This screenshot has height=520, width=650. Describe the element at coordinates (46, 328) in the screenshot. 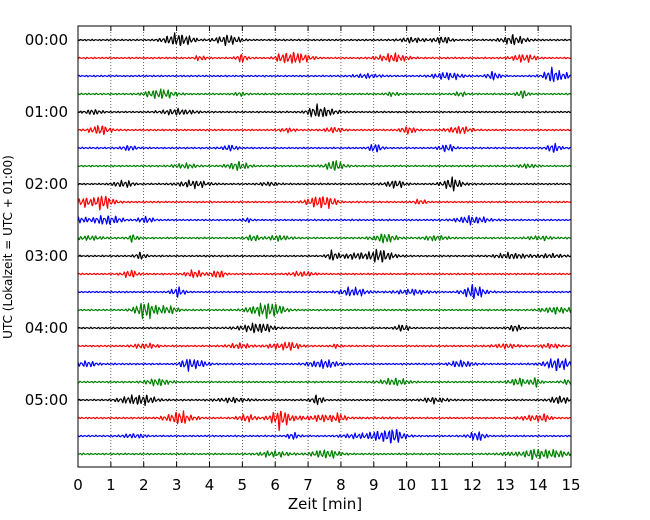

I see `y-tick-label: 04:00` at that location.